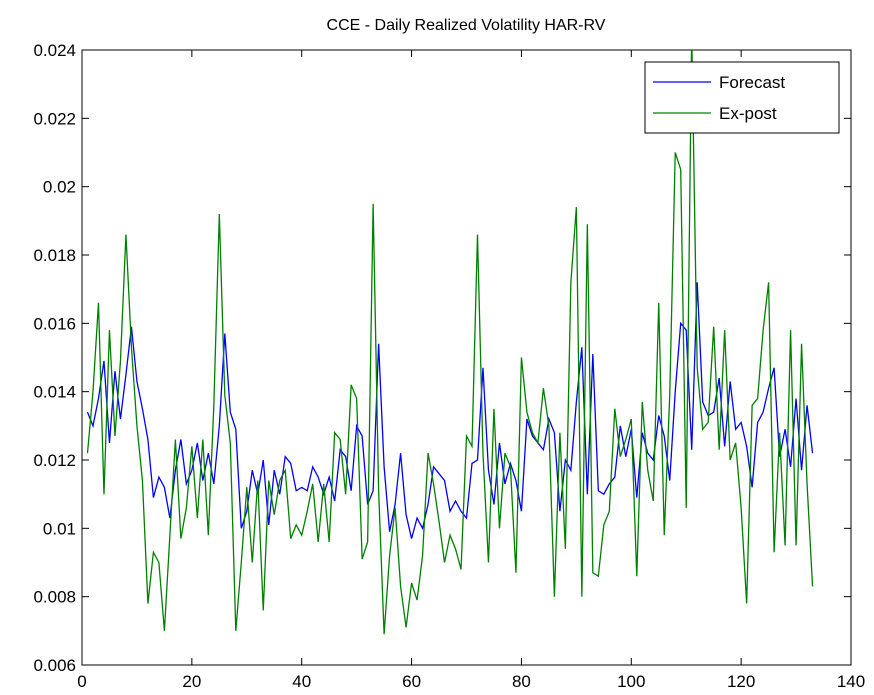  What do you see at coordinates (466, 25) in the screenshot?
I see `chart-title: CCE - Daily Realized Volatility HAR-RV` at bounding box center [466, 25].